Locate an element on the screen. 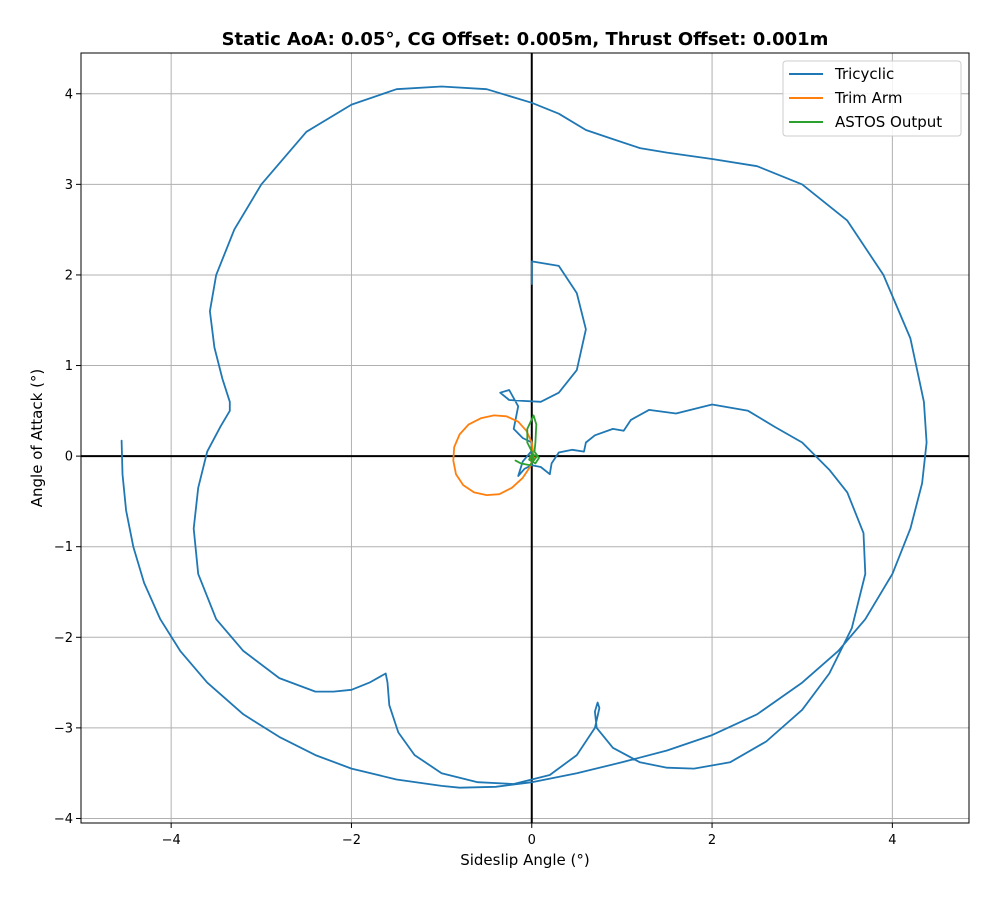  x-tick-label: −2 is located at coordinates (351, 840).